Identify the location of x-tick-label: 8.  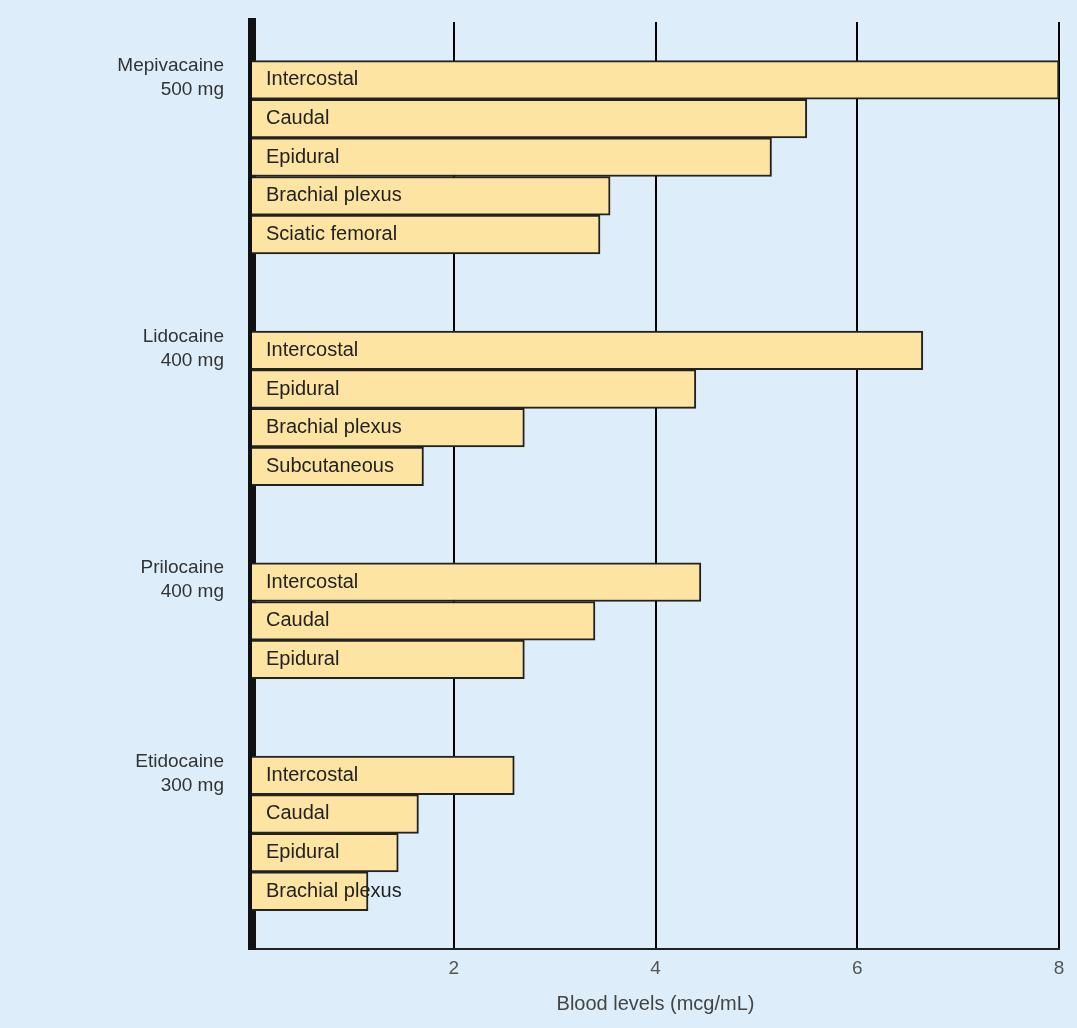
(1059, 967).